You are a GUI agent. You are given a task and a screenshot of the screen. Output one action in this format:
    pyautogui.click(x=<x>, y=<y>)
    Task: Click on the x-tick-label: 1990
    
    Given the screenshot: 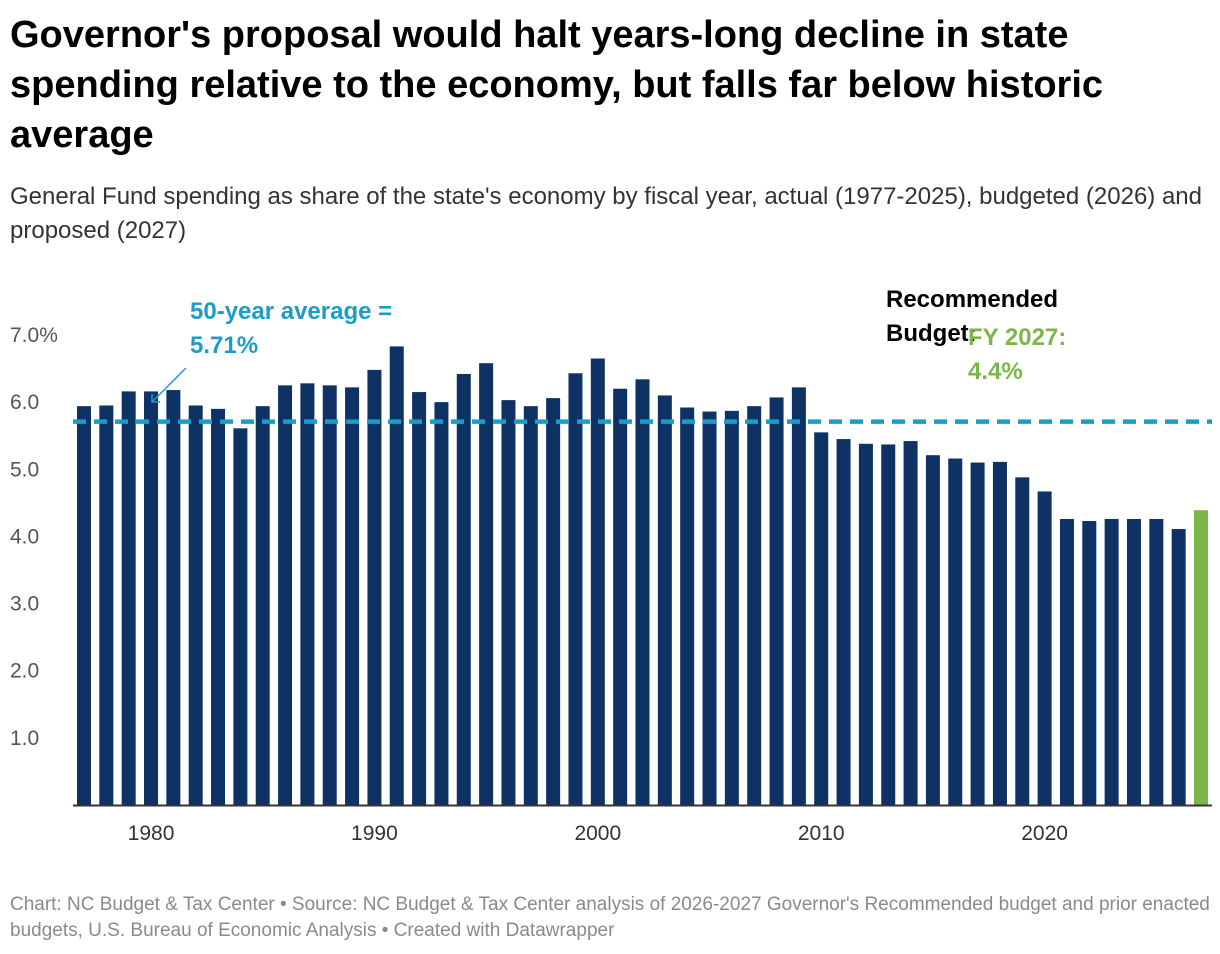 What is the action you would take?
    pyautogui.click(x=374, y=833)
    